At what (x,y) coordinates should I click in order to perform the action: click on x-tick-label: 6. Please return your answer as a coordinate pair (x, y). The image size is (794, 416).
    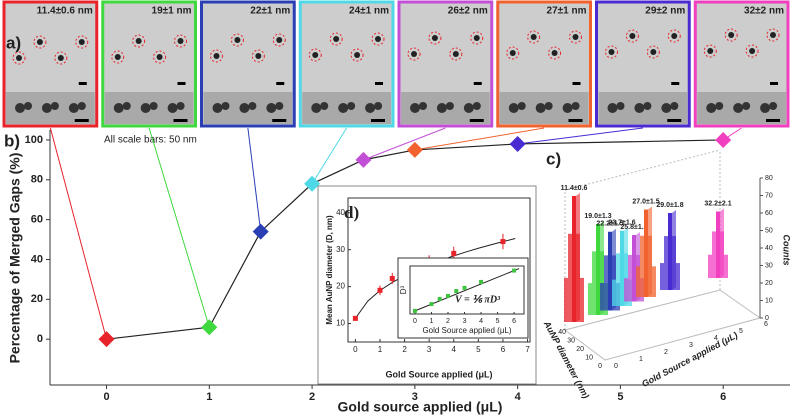
    Looking at the image, I should click on (514, 321).